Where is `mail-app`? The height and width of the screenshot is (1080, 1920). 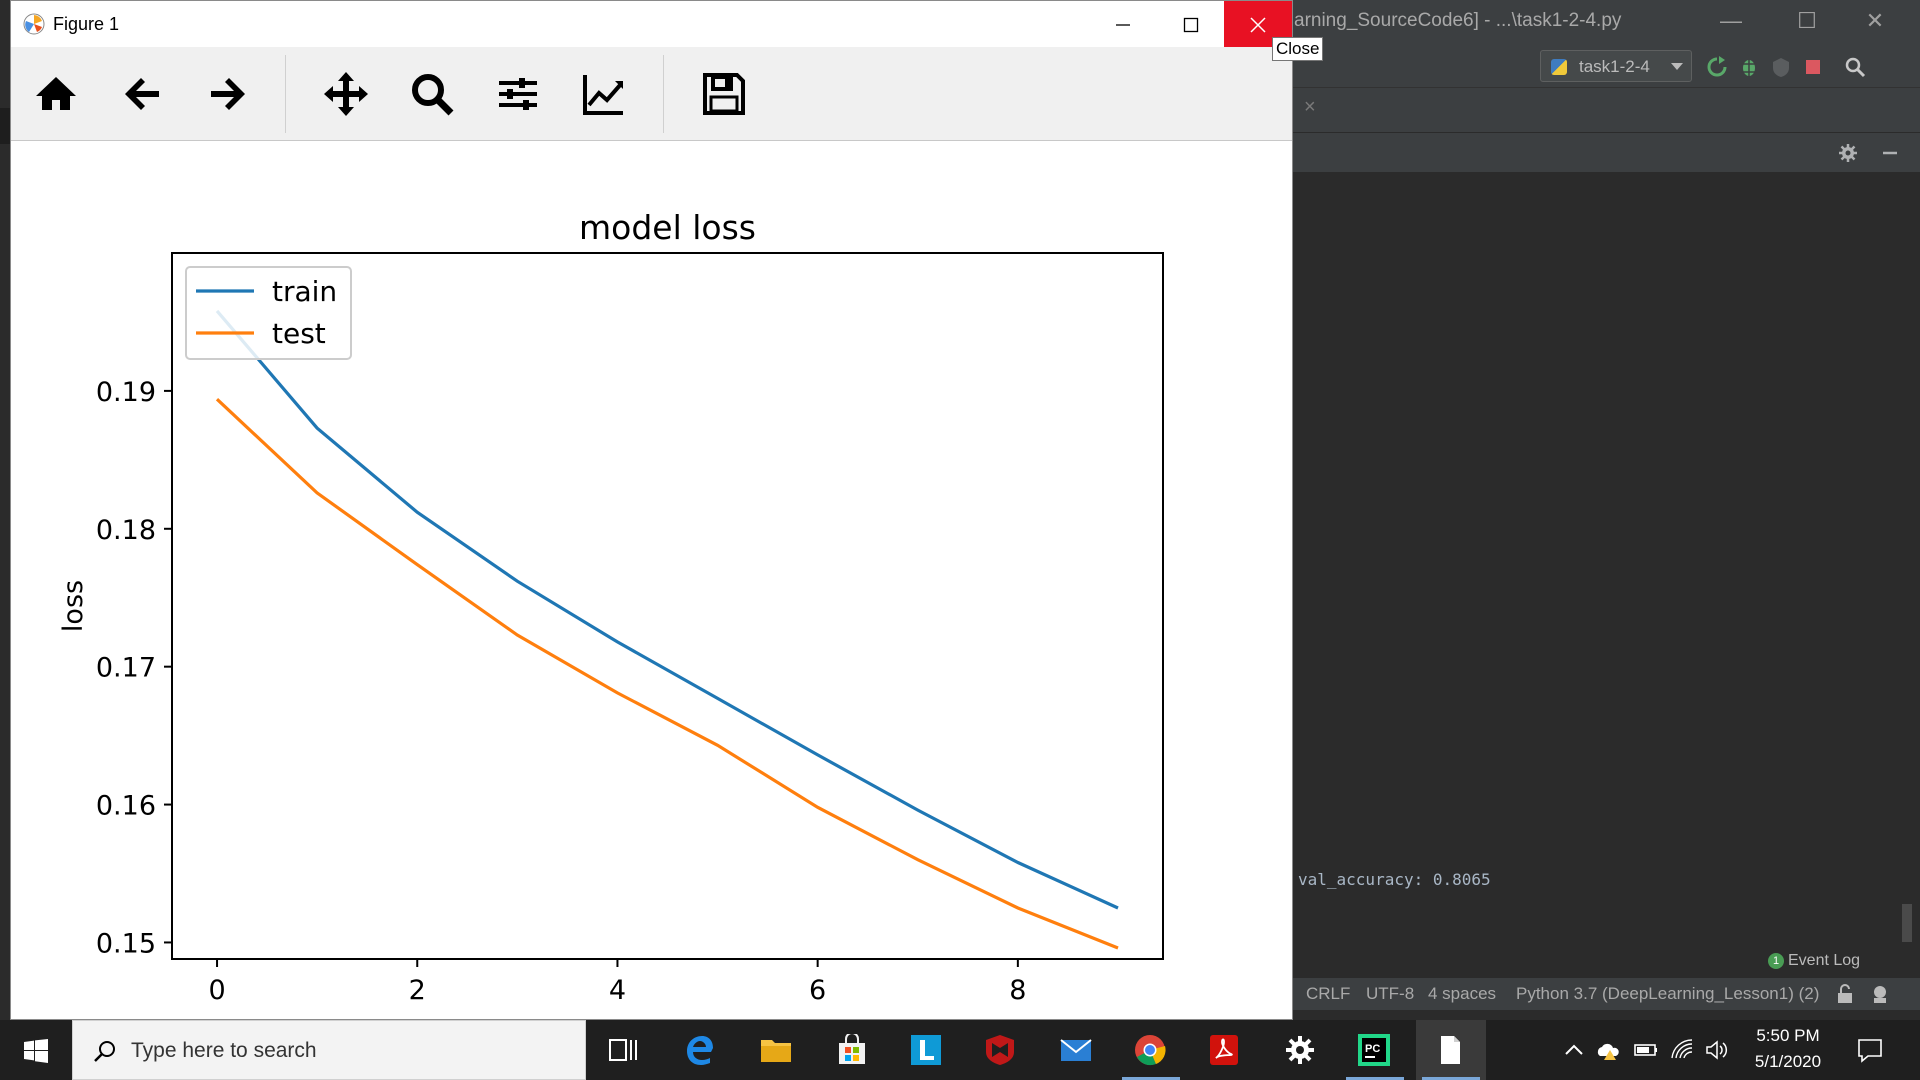 mail-app is located at coordinates (1077, 1050).